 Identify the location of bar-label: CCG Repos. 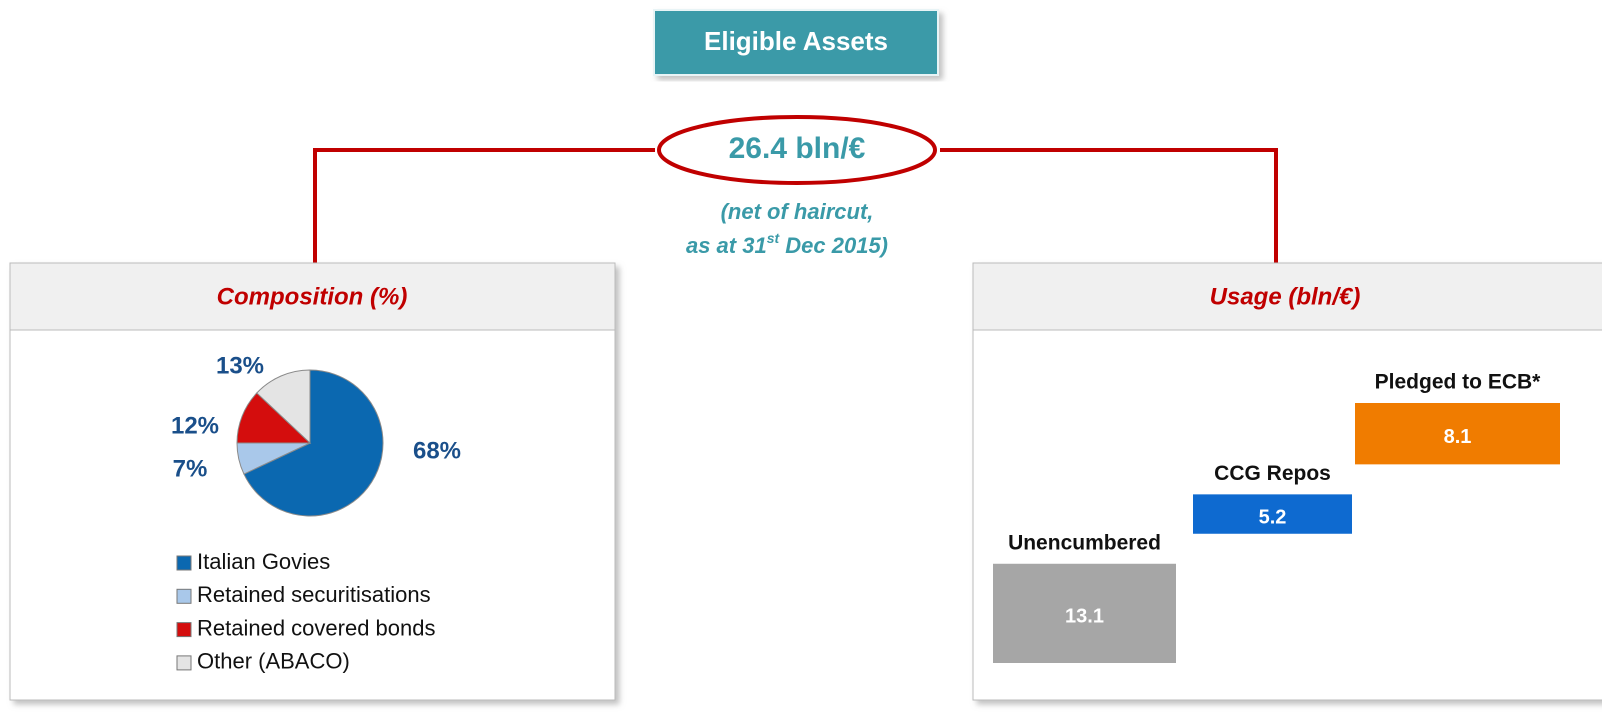
(1272, 473).